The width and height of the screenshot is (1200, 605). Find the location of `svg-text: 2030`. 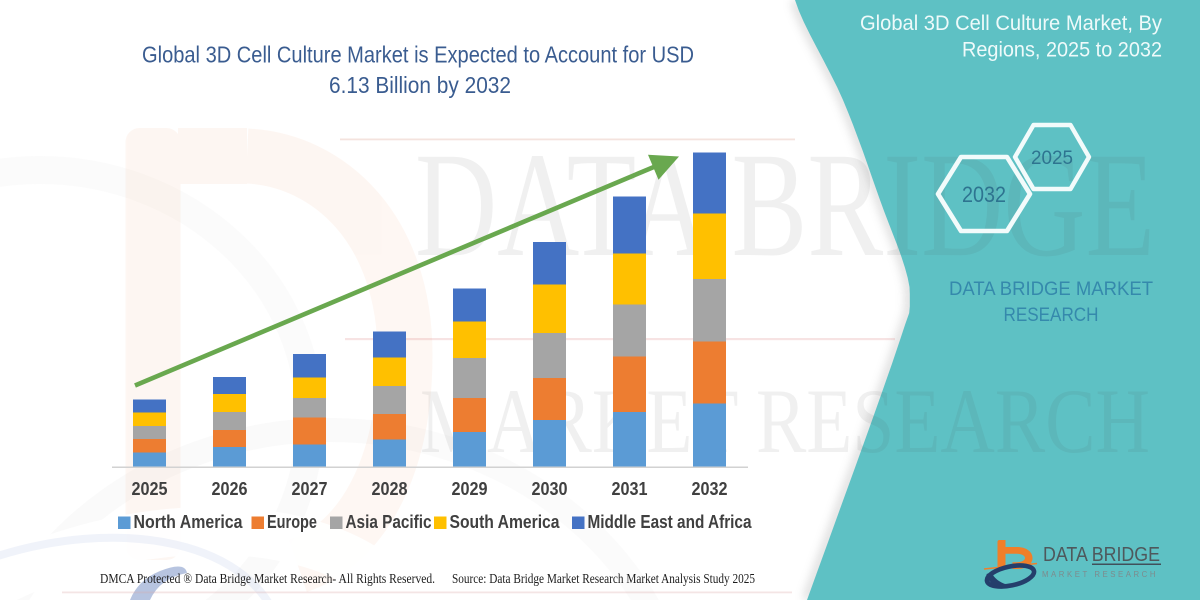

svg-text: 2030 is located at coordinates (550, 489).